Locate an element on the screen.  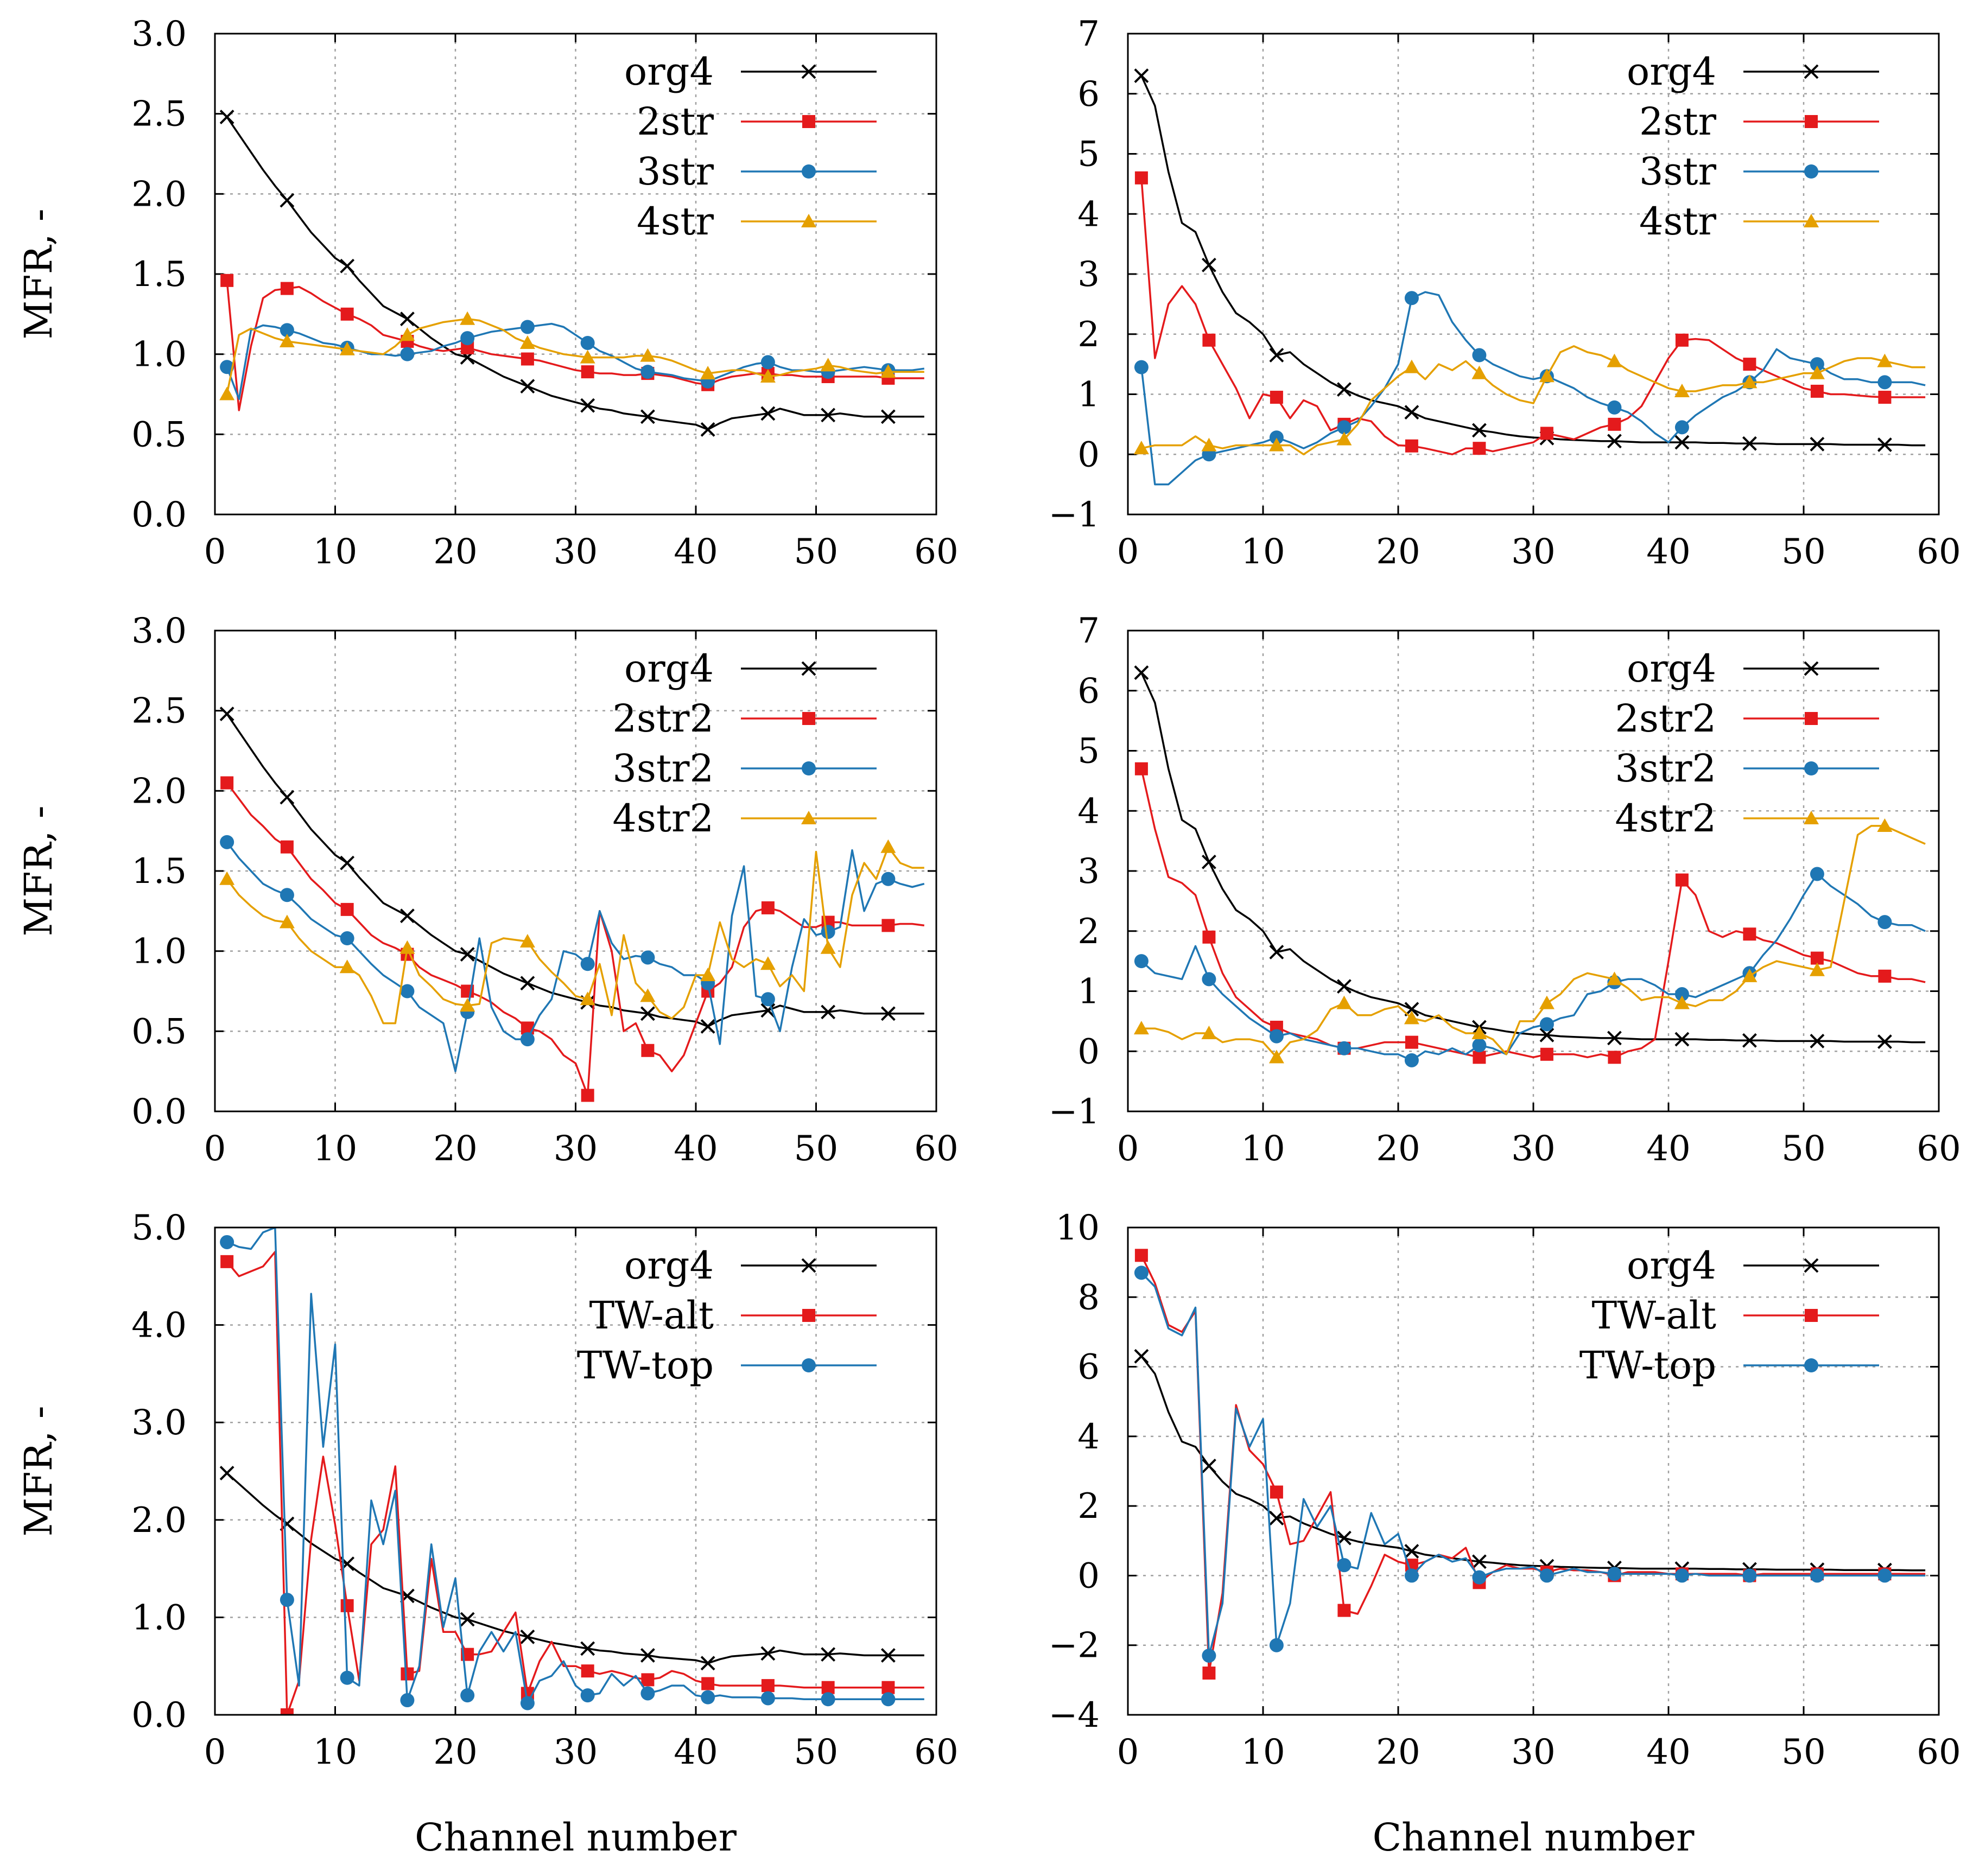
chart-0-xtick-label-1: 10 is located at coordinates (335, 552).